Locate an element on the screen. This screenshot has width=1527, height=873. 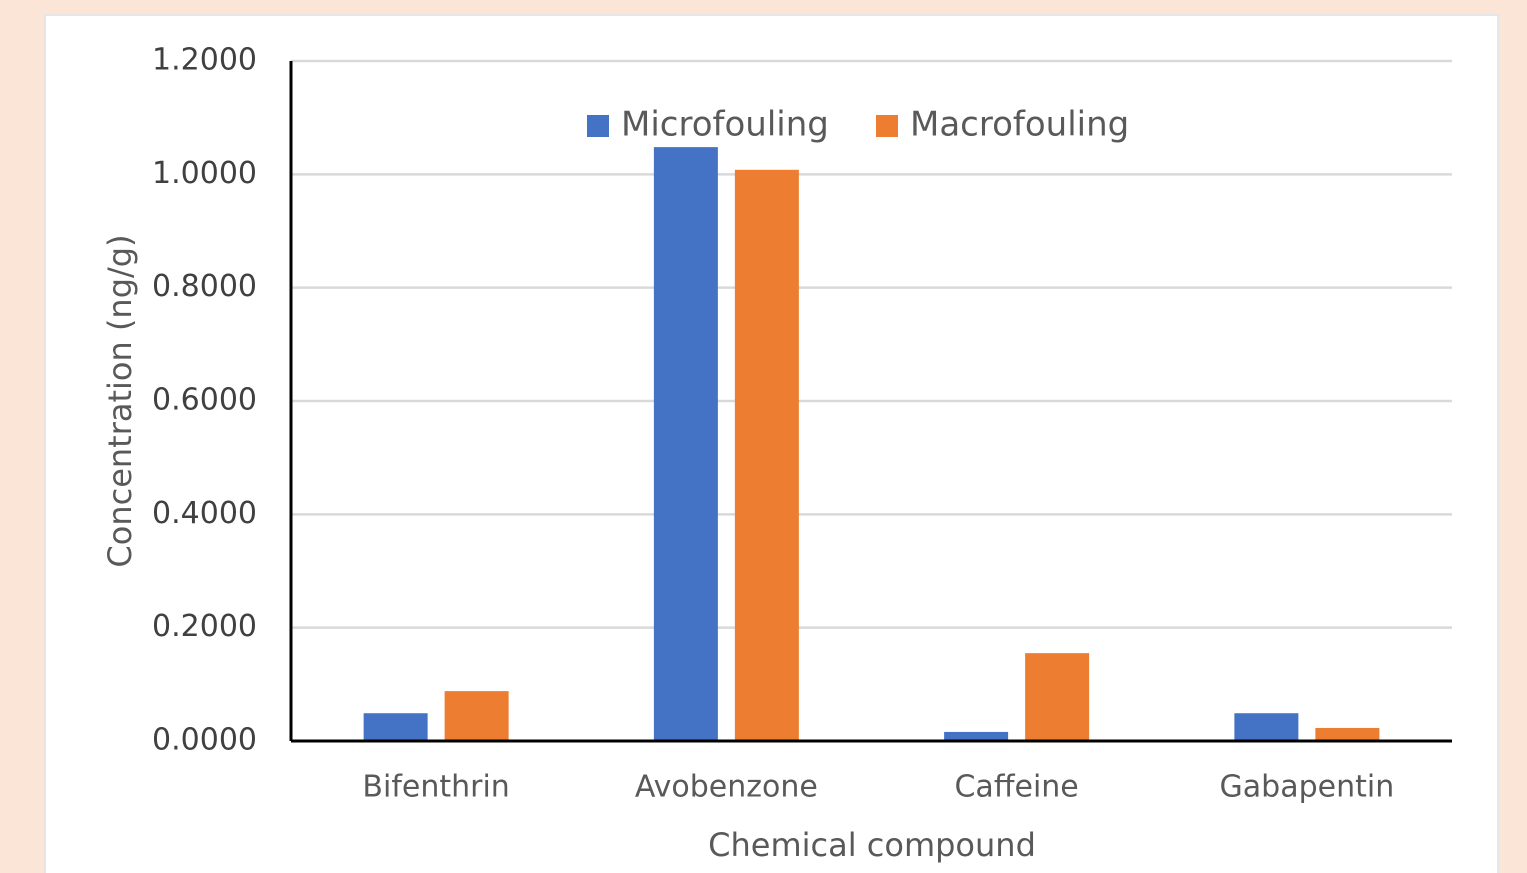
legend-label: Microfouling is located at coordinates (725, 125).